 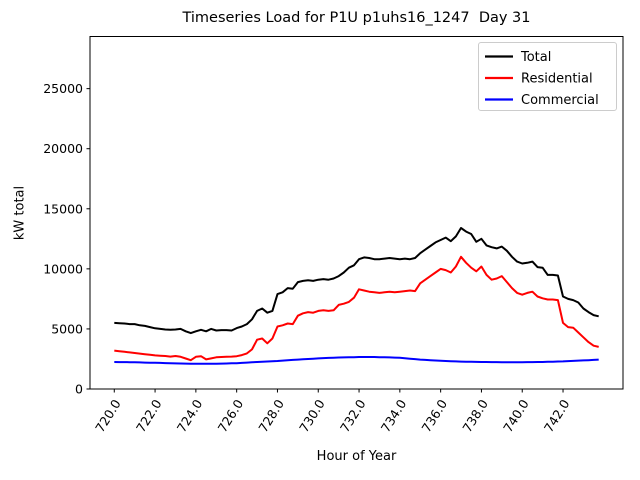 I want to click on y-axis-label: kW total, so click(x=20, y=213).